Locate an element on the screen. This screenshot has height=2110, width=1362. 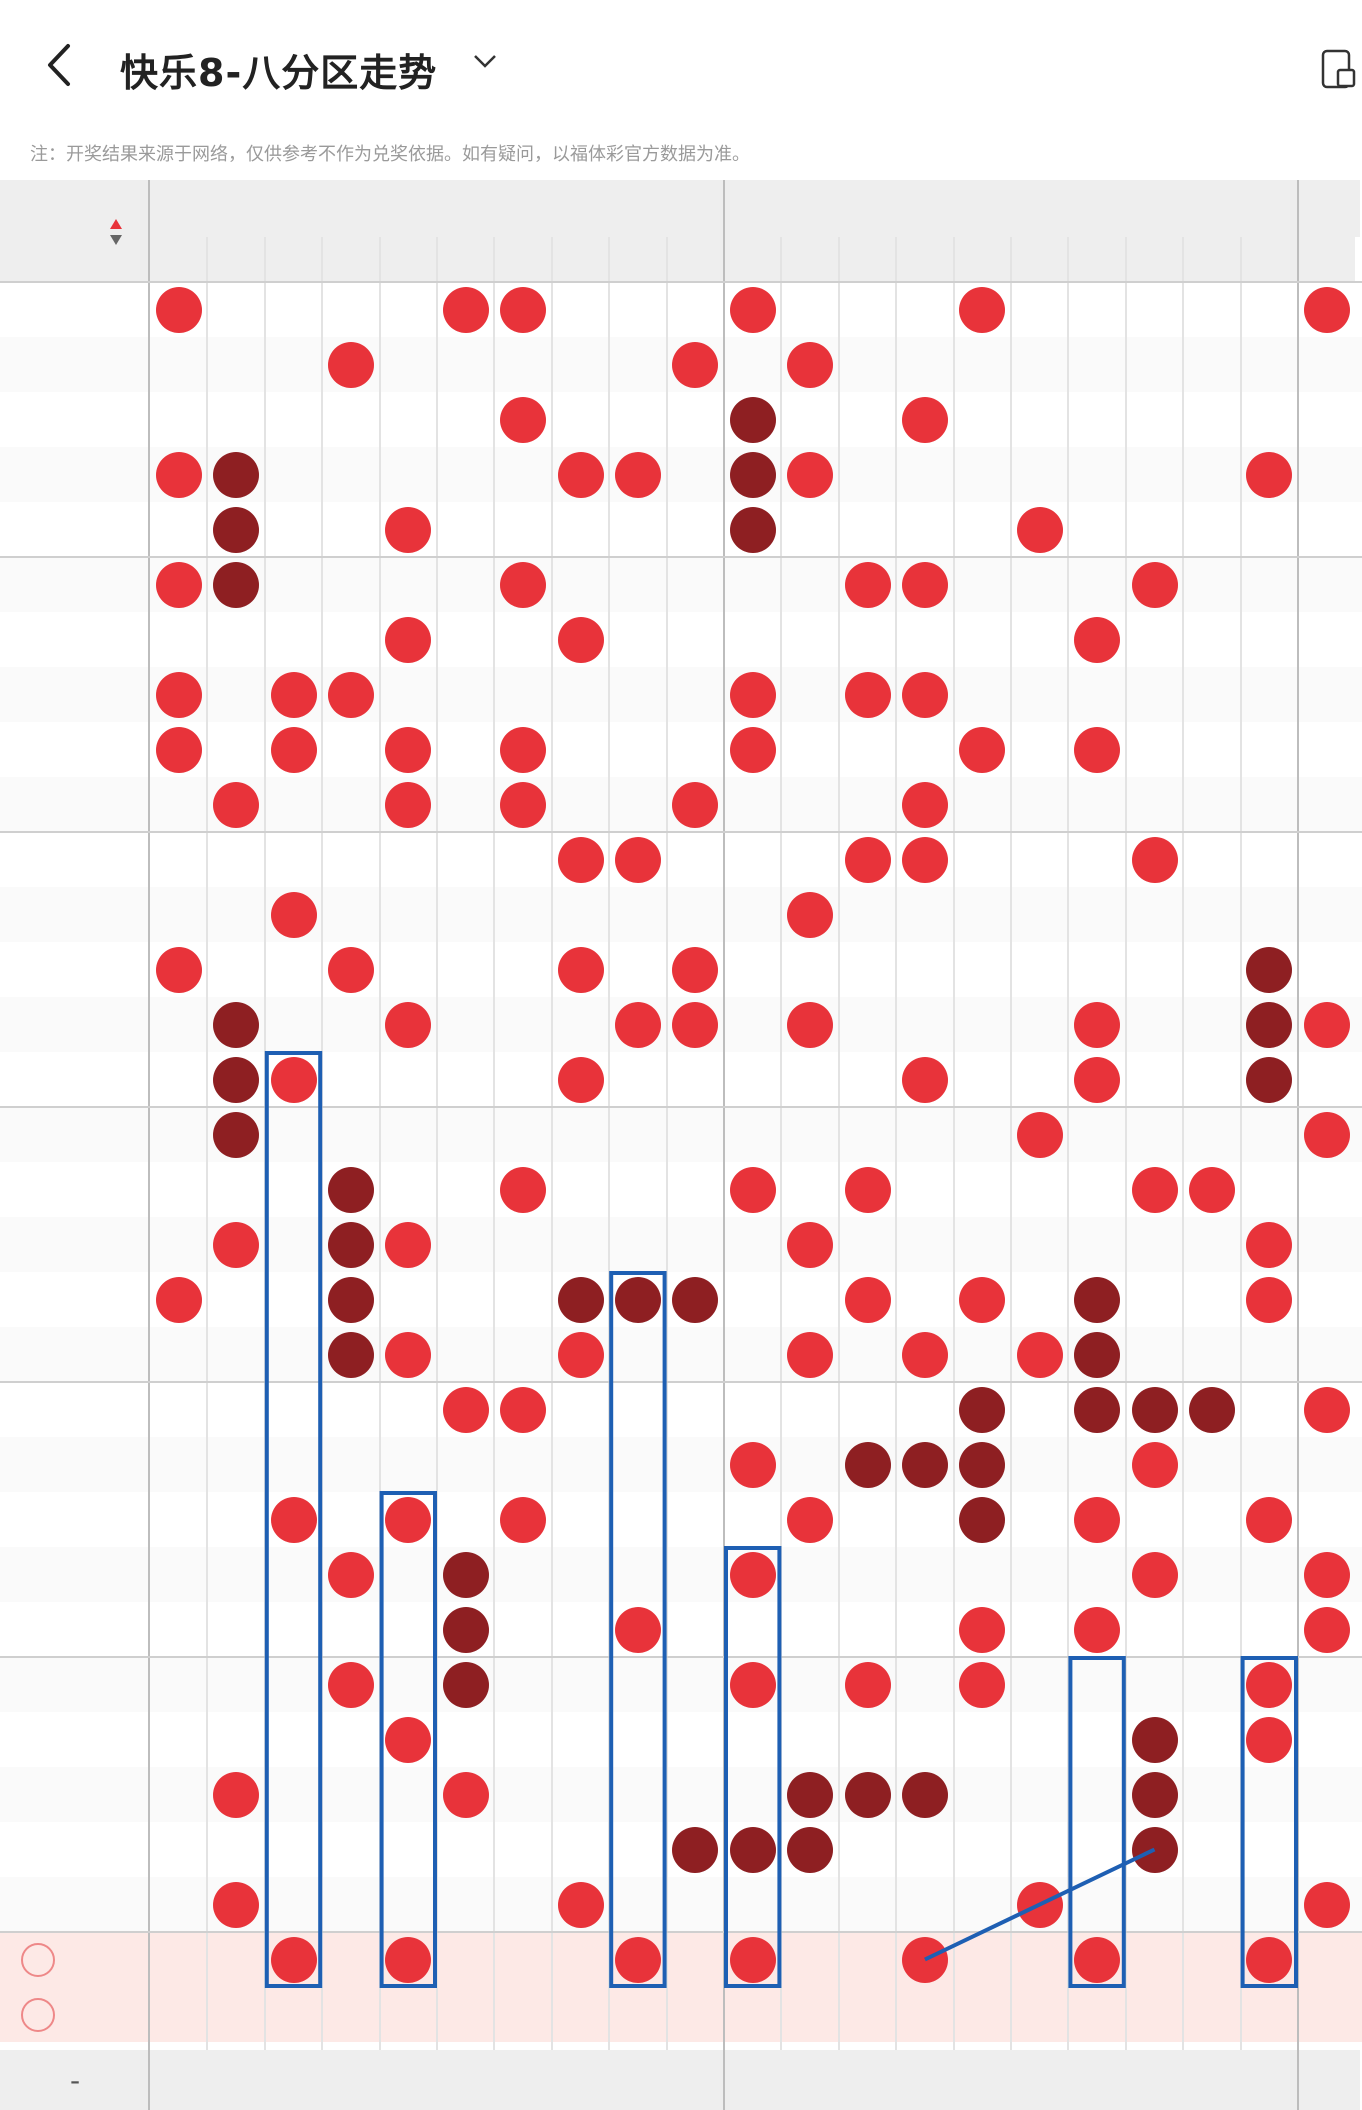
issue-header-cell is located at coordinates (75, 231).